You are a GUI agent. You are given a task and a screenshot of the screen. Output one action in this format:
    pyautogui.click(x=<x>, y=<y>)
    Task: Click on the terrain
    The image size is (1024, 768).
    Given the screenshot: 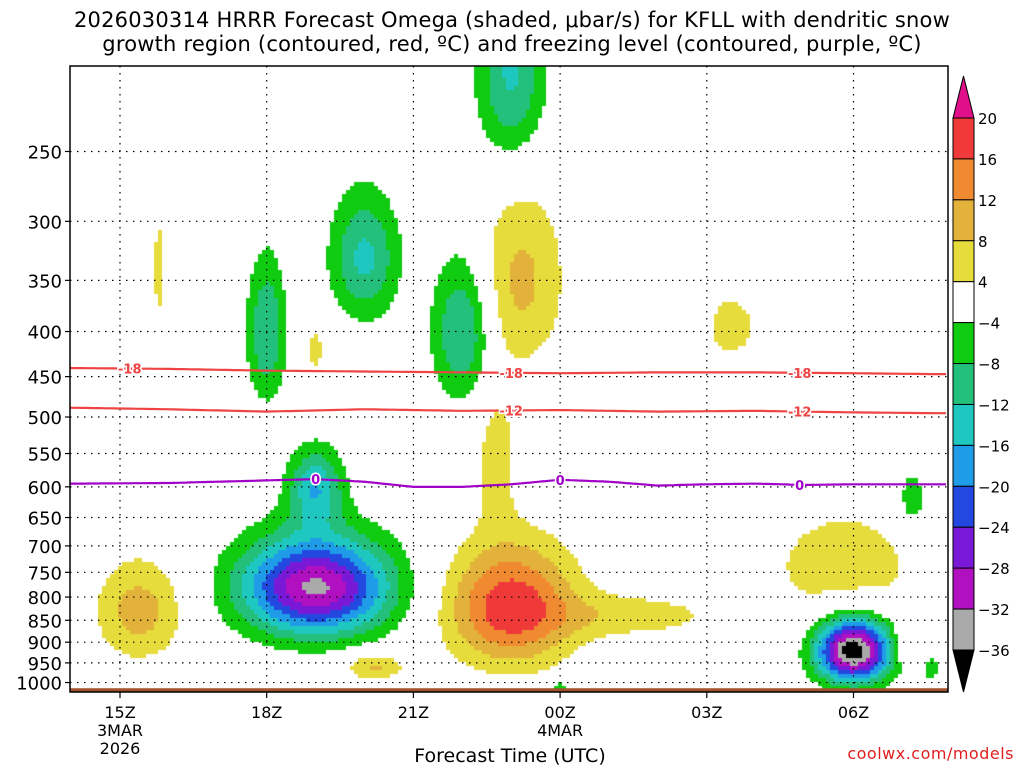 What is the action you would take?
    pyautogui.click(x=509, y=690)
    